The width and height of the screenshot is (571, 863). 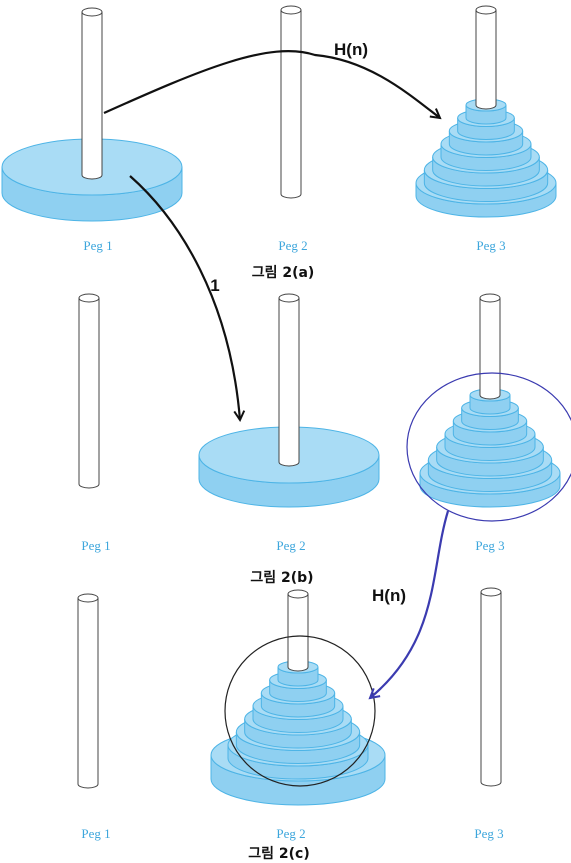 What do you see at coordinates (184, 297) in the screenshot?
I see `arrow-one-move` at bounding box center [184, 297].